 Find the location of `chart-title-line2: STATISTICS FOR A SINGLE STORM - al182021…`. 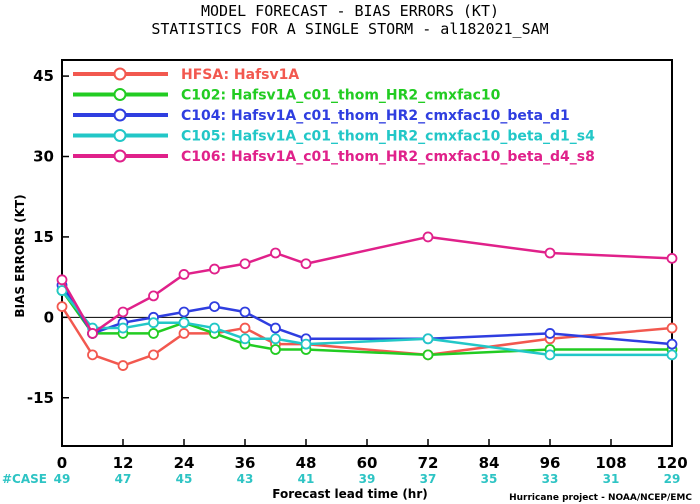

chart-title-line2: STATISTICS FOR A SINGLE STORM - al182021… is located at coordinates (349, 29).